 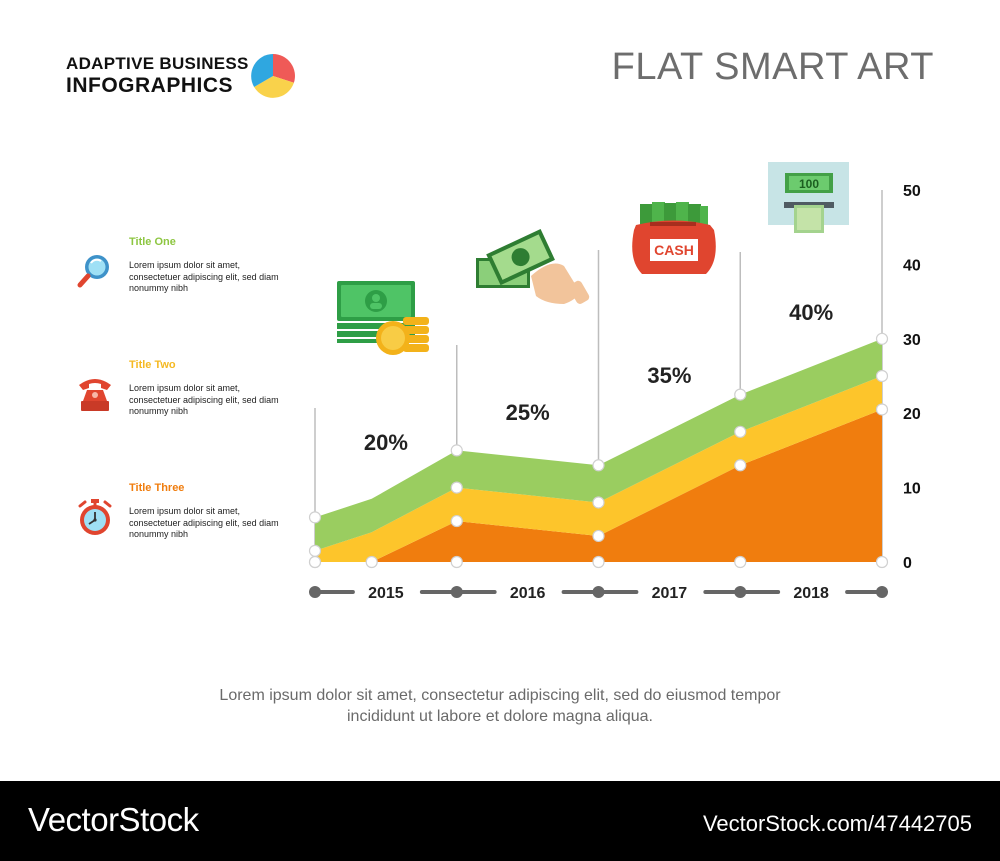 What do you see at coordinates (669, 375) in the screenshot?
I see `percent-label: 35%` at bounding box center [669, 375].